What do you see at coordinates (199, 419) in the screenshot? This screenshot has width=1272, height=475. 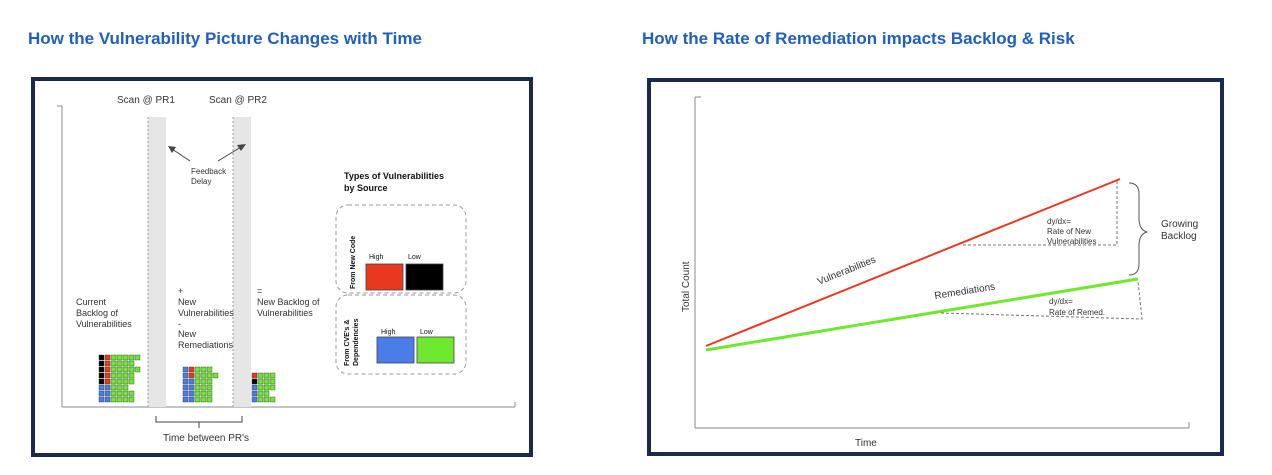 I see `time-between-bracket` at bounding box center [199, 419].